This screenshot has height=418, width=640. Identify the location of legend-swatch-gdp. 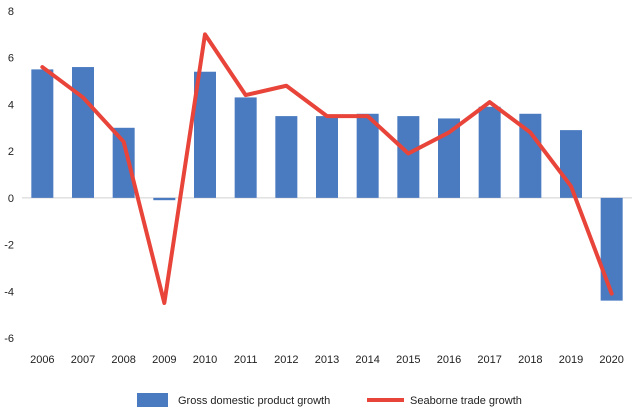
(152, 400).